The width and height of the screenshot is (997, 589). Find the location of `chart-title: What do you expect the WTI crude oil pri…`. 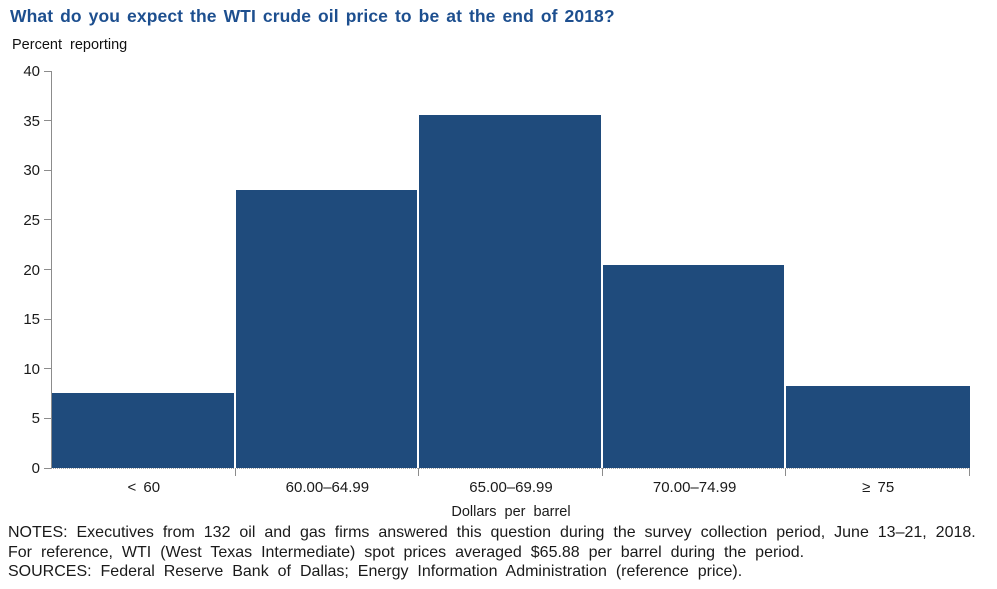

chart-title: What do you expect the WTI crude oil pri… is located at coordinates (312, 16).